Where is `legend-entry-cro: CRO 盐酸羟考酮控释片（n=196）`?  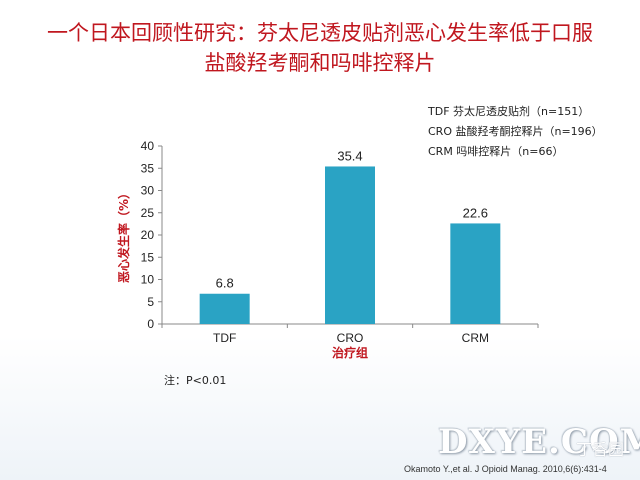 legend-entry-cro: CRO 盐酸羟考酮控释片（n=196） is located at coordinates (515, 131).